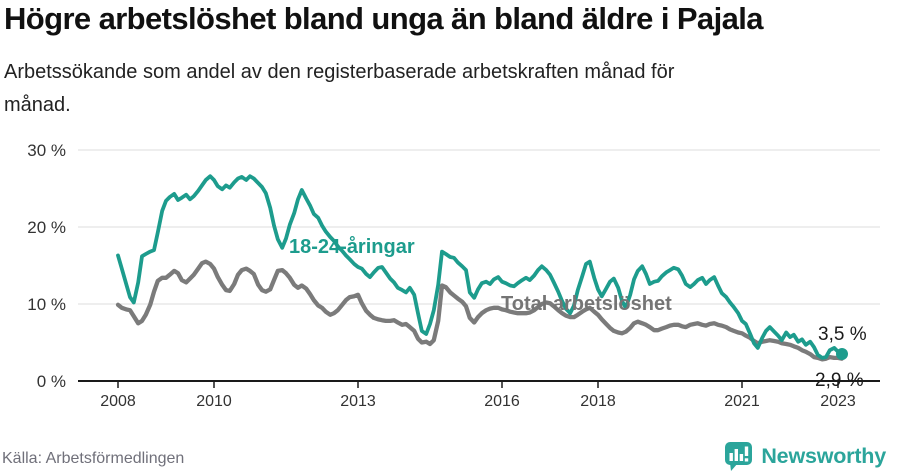 This screenshot has height=474, width=900. What do you see at coordinates (214, 401) in the screenshot?
I see `x-axis-tick-label: 2010` at bounding box center [214, 401].